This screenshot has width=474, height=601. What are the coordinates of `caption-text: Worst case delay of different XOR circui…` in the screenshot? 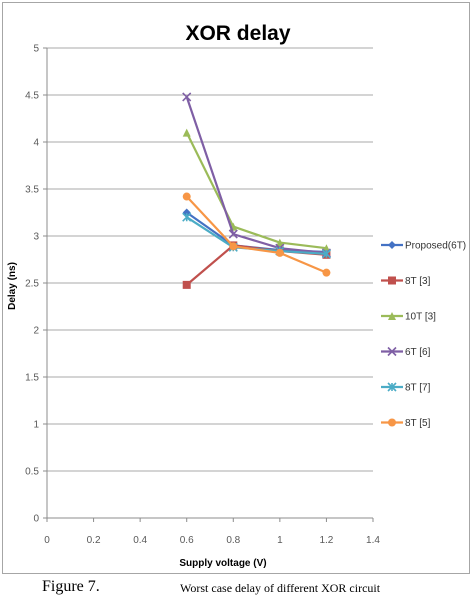 It's located at (280, 588).